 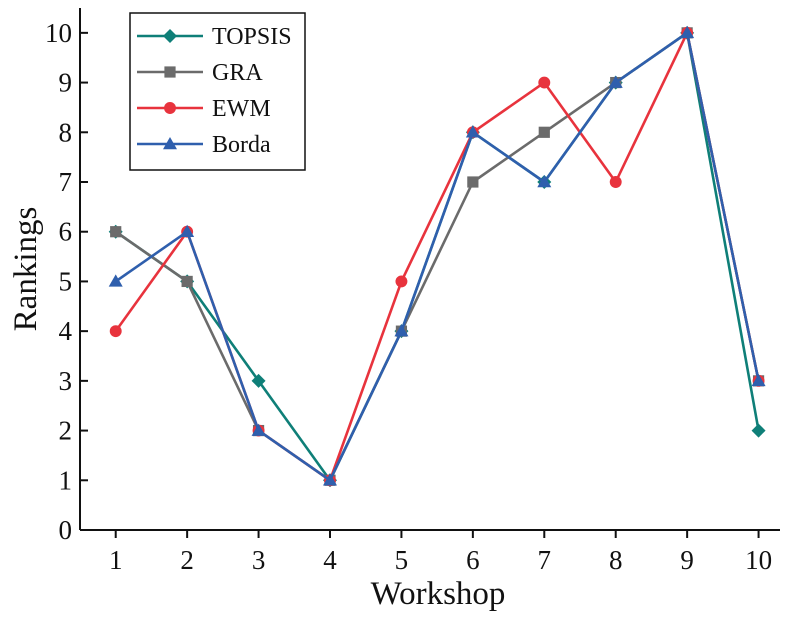 What do you see at coordinates (66, 381) in the screenshot?
I see `y-tick-label: 3` at bounding box center [66, 381].